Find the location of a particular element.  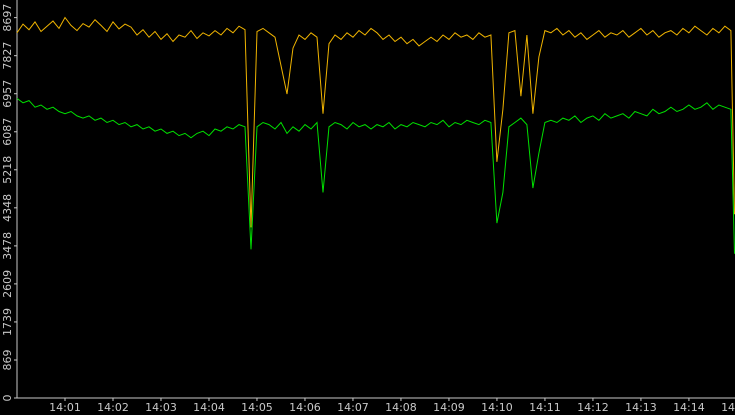

y-tick-label: 869 is located at coordinates (7, 359).